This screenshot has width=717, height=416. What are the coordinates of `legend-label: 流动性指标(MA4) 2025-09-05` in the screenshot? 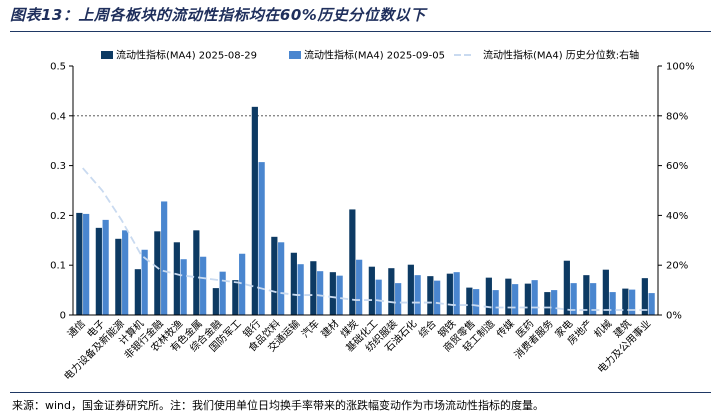 It's located at (374, 55).